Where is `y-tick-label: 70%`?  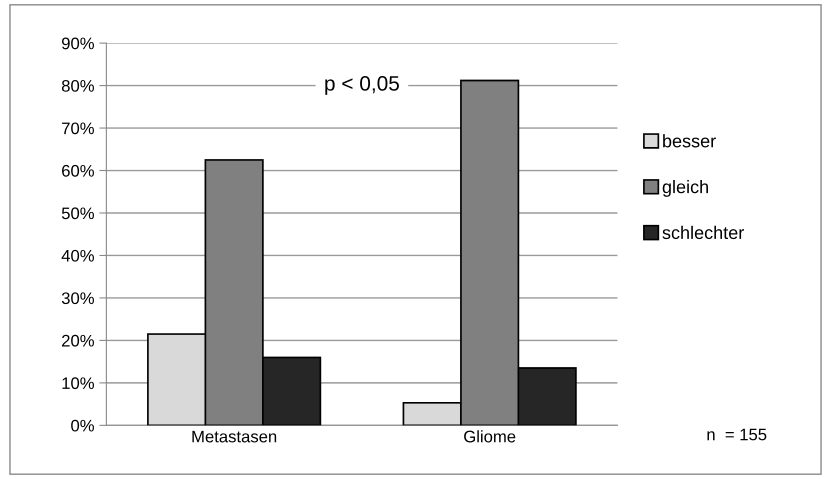 y-tick-label: 70% is located at coordinates (78, 128).